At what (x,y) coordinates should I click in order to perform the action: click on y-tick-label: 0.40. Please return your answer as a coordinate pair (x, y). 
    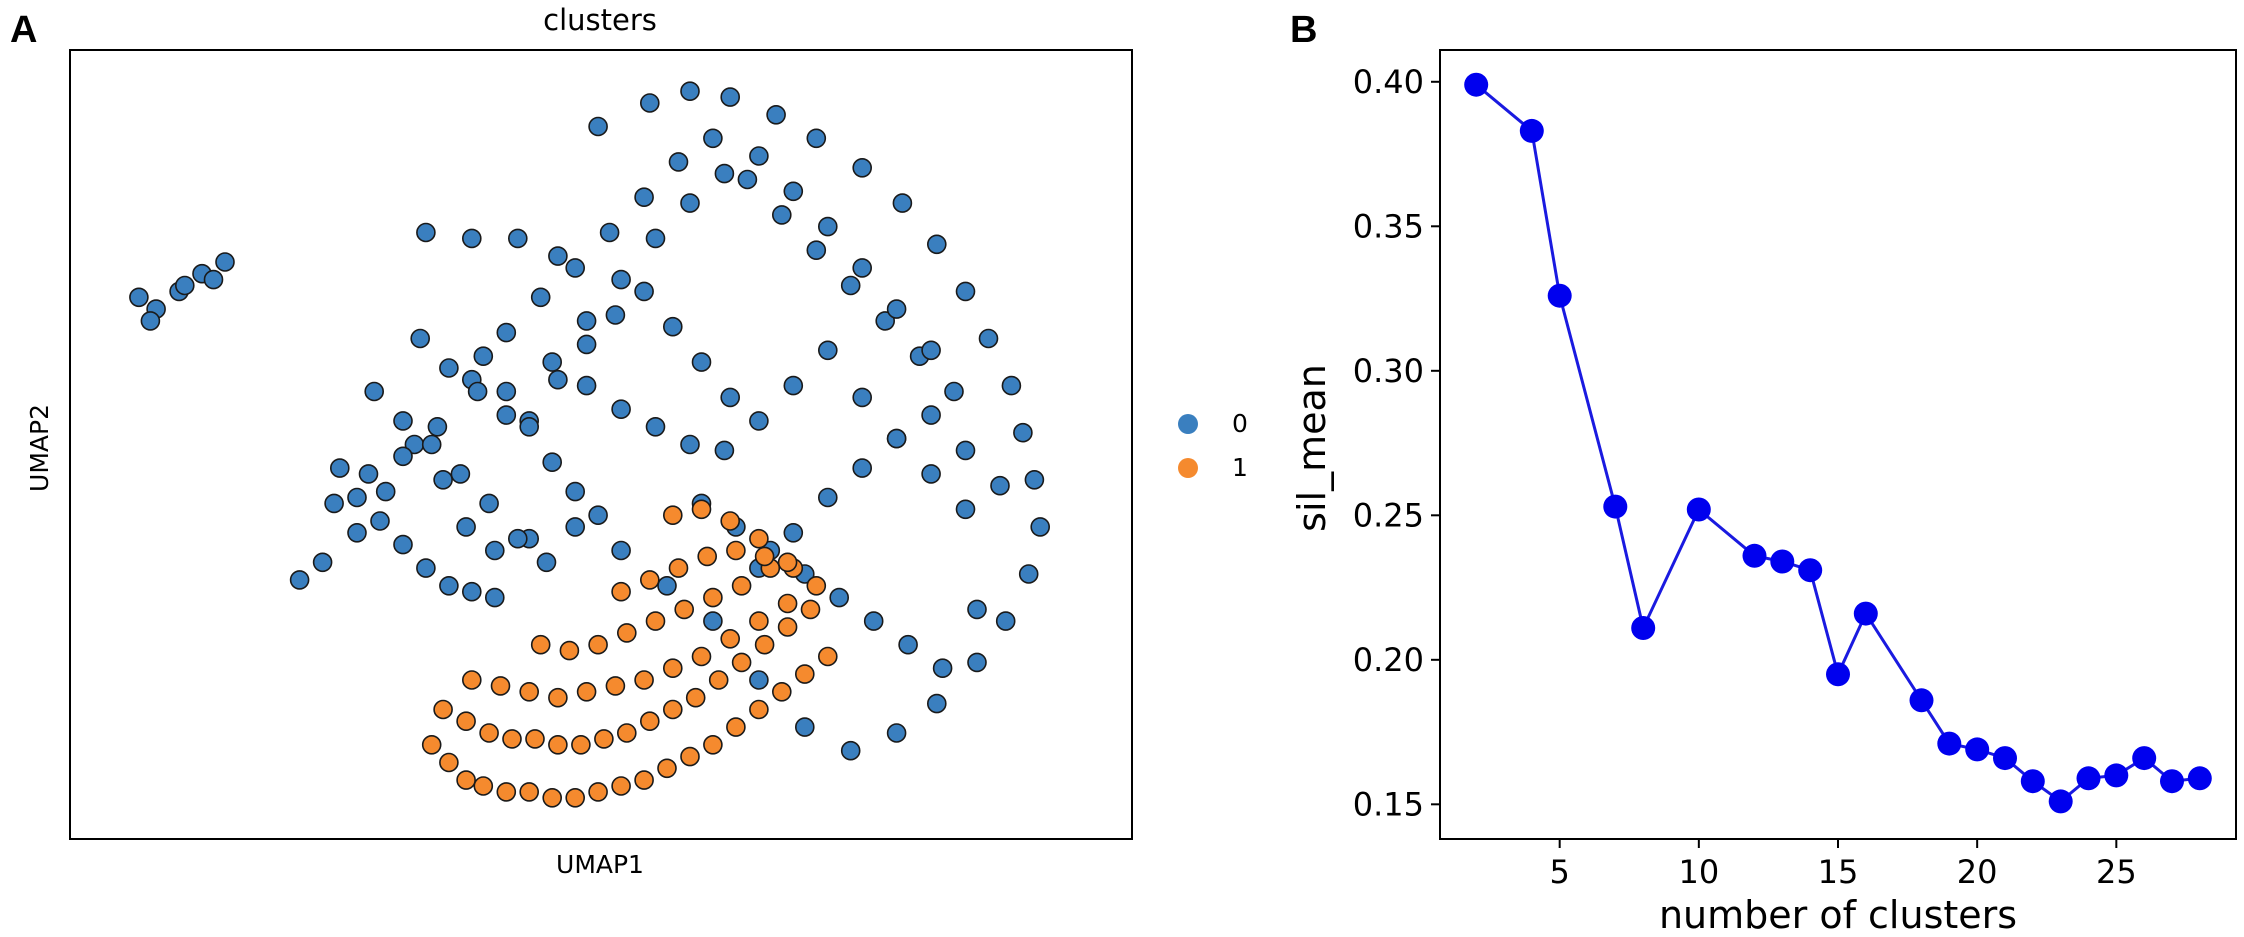
    Looking at the image, I should click on (1388, 82).